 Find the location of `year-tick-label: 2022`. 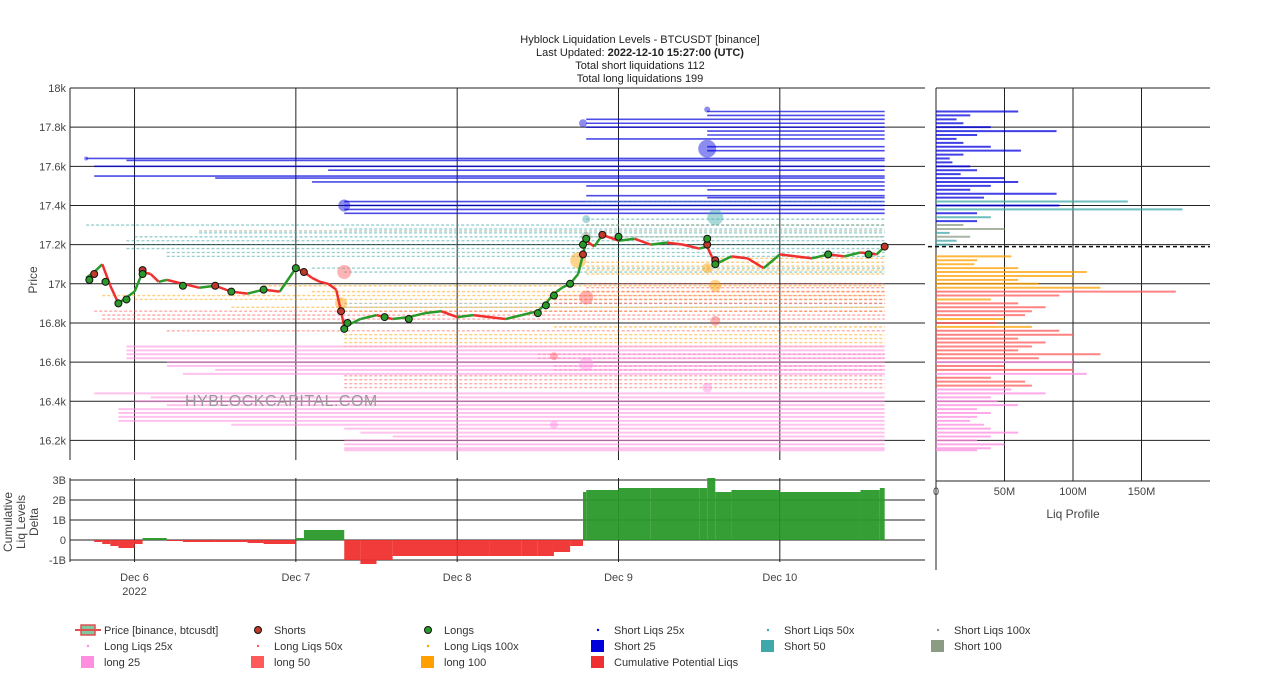

year-tick-label: 2022 is located at coordinates (134, 592).